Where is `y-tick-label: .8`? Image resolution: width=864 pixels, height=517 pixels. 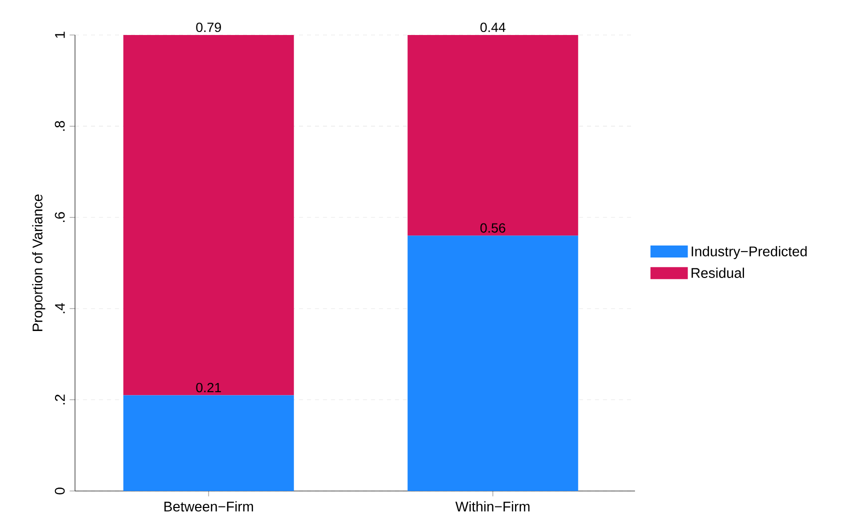 y-tick-label: .8 is located at coordinates (59, 125).